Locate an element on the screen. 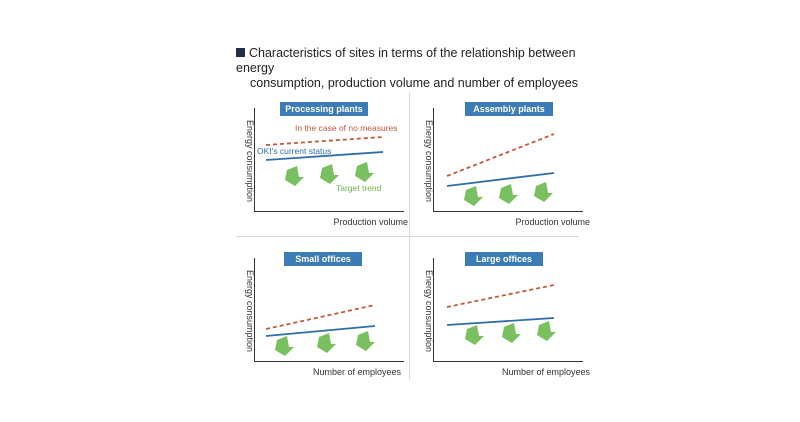 This screenshot has height=422, width=800. panel-title: Large offices is located at coordinates (504, 259).